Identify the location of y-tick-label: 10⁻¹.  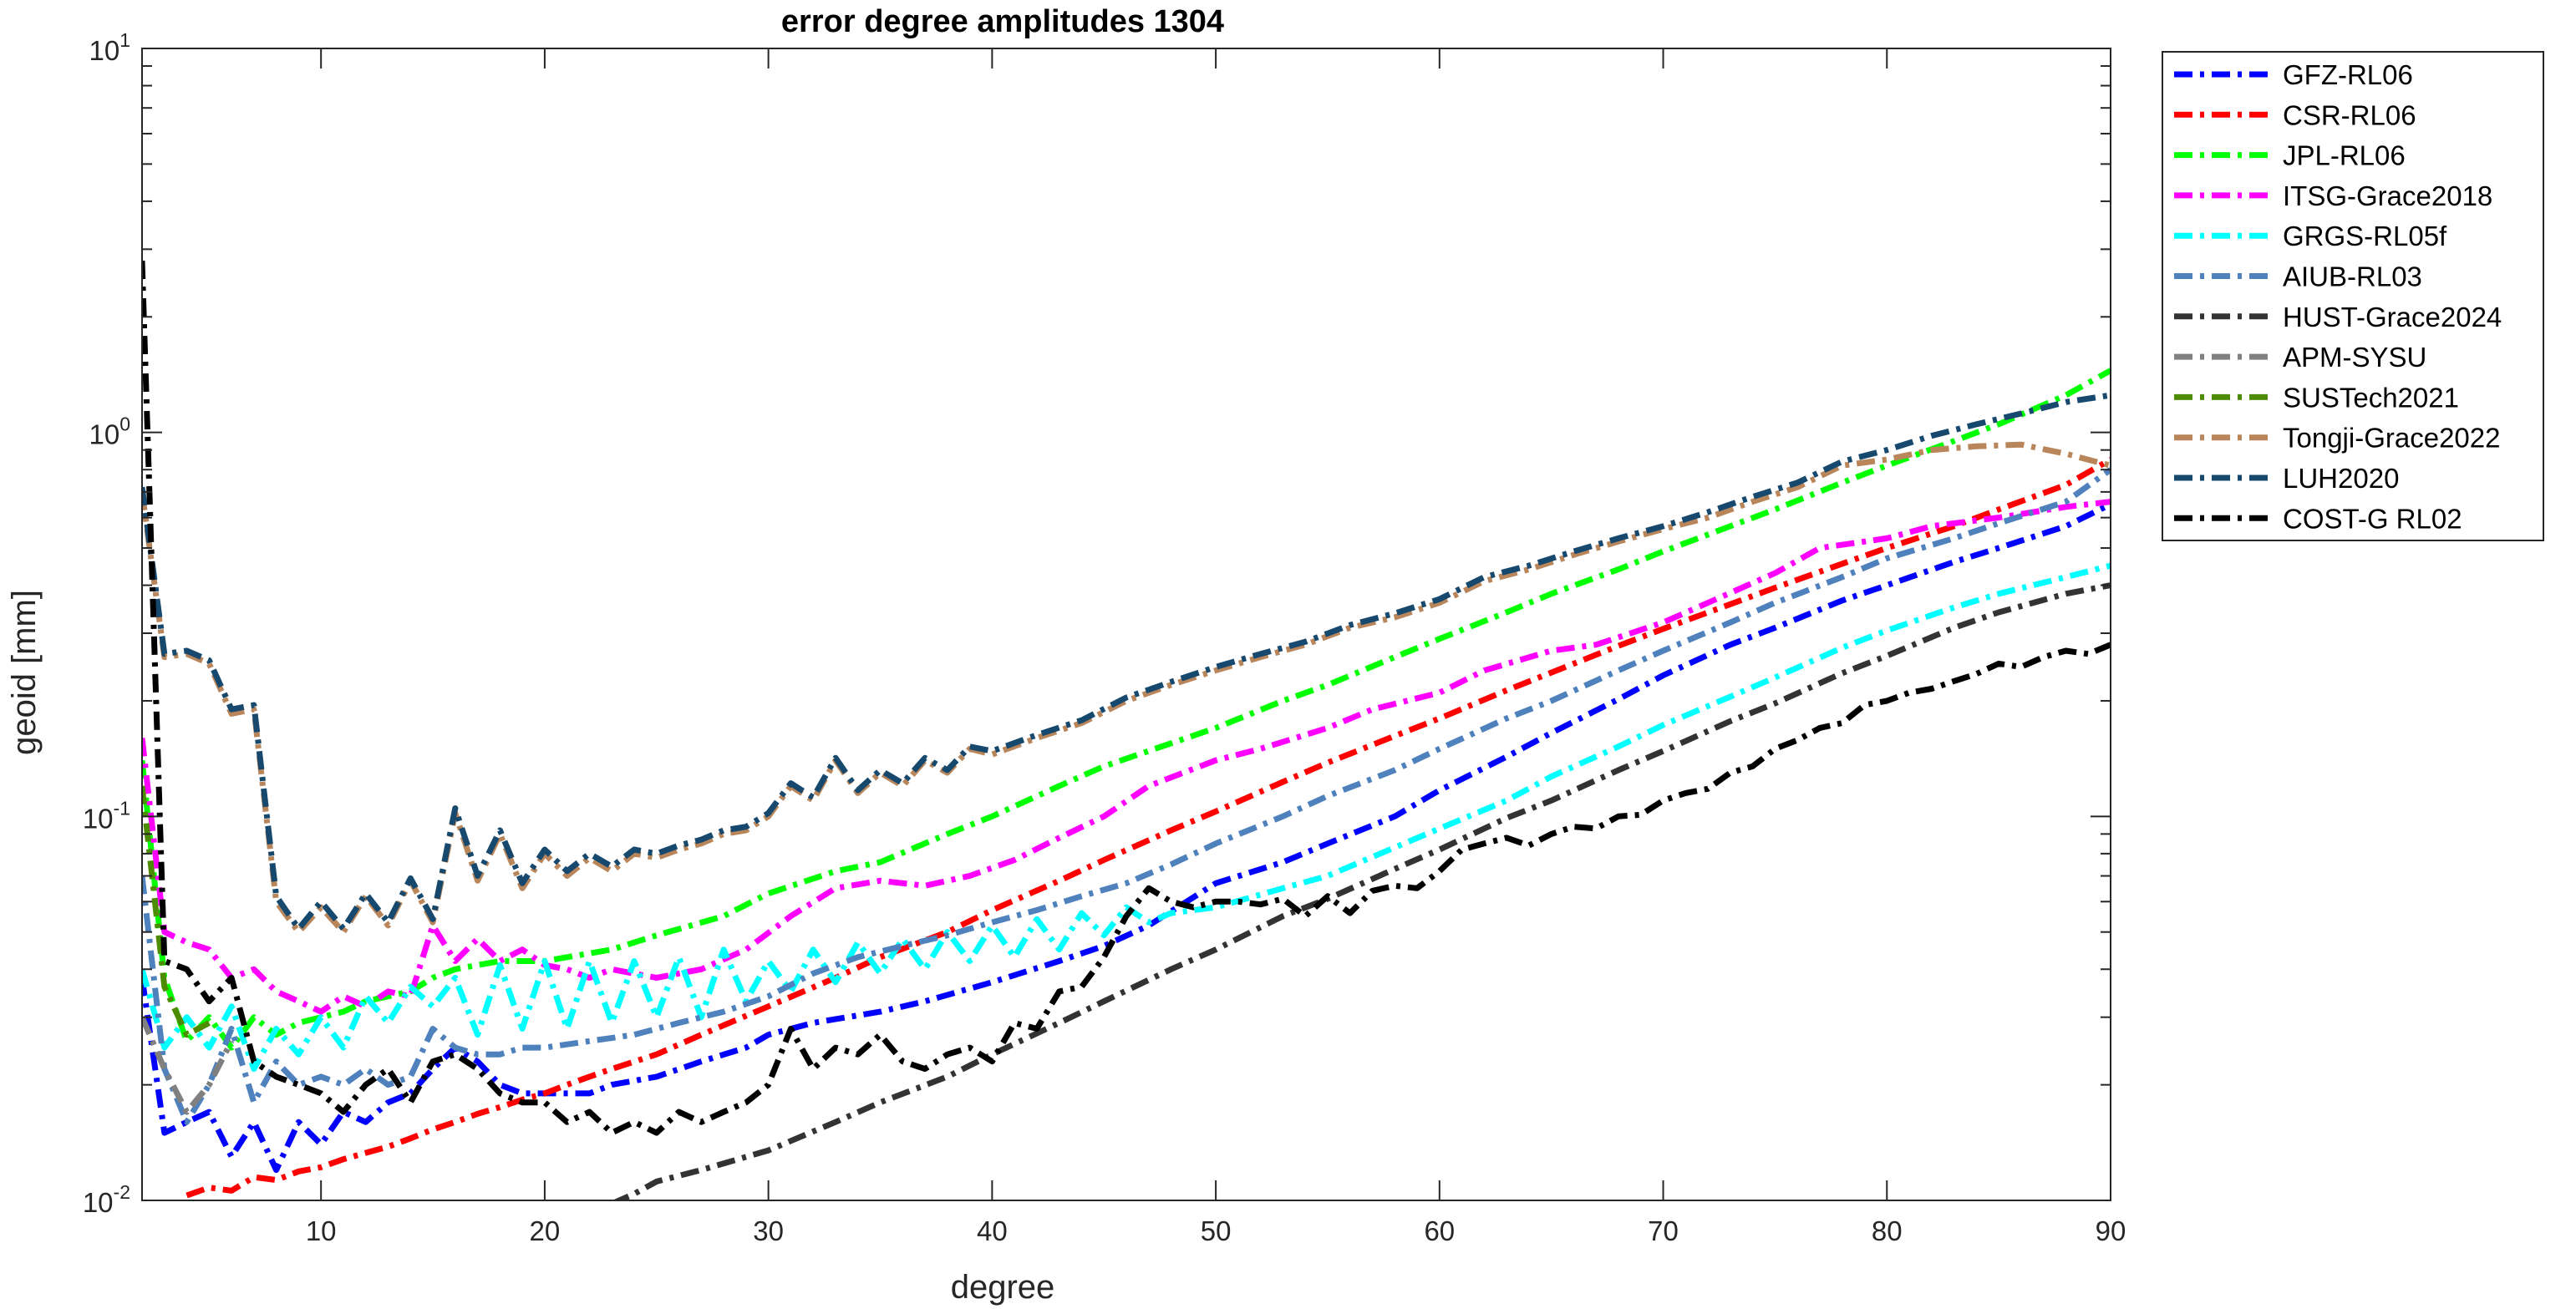
(106, 815).